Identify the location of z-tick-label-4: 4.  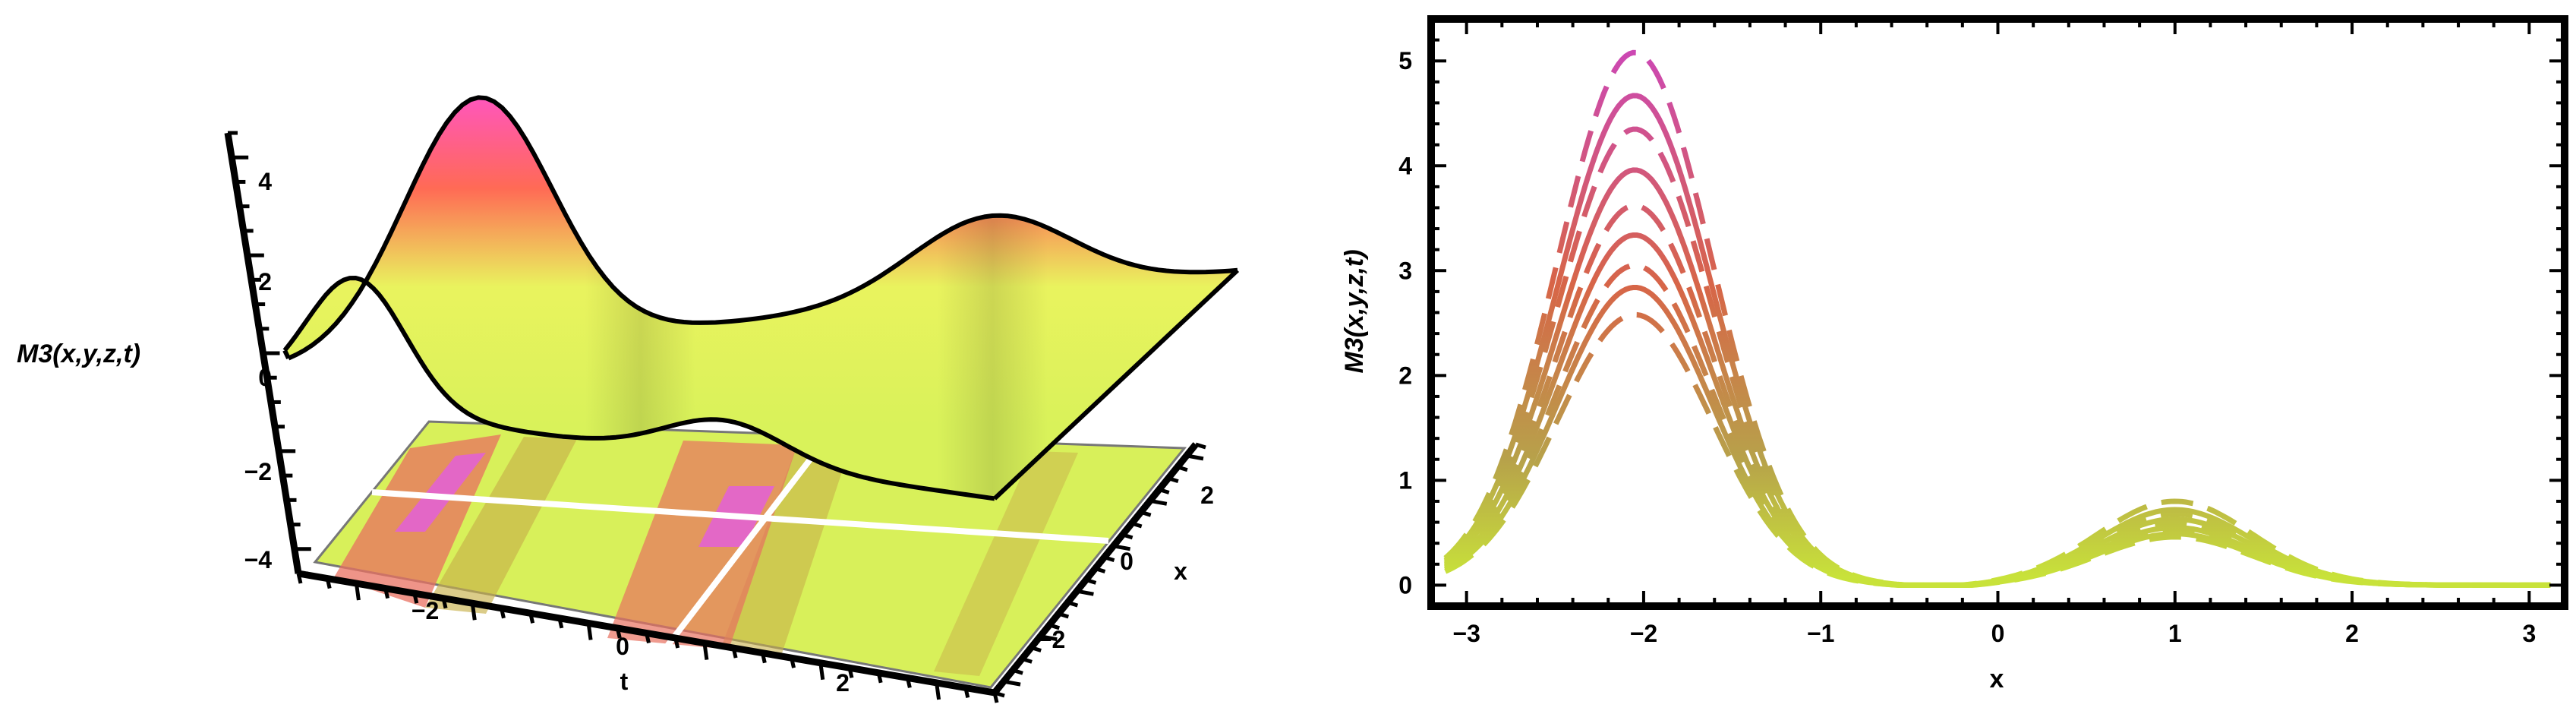
(265, 181).